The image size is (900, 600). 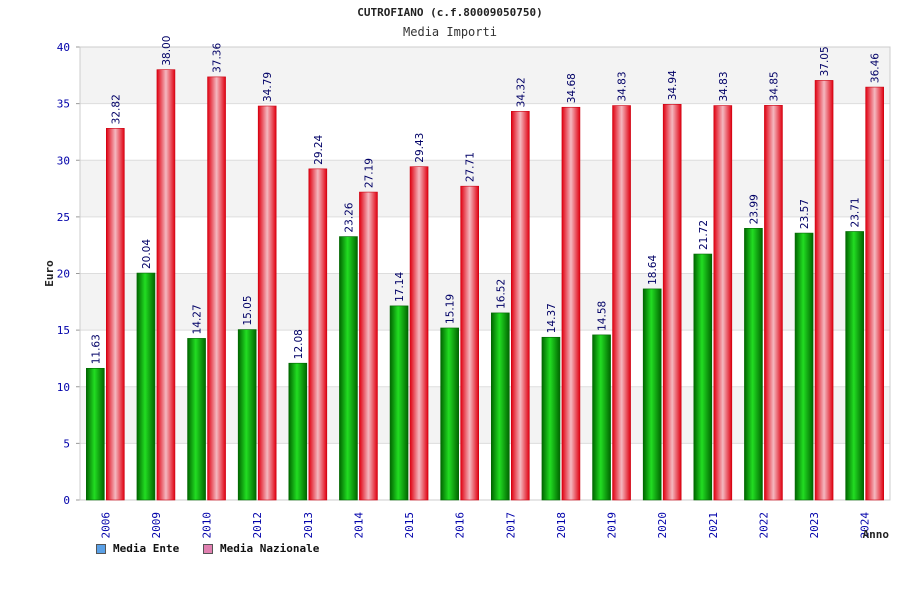 I want to click on x-tick-label: 2023, so click(x=814, y=525).